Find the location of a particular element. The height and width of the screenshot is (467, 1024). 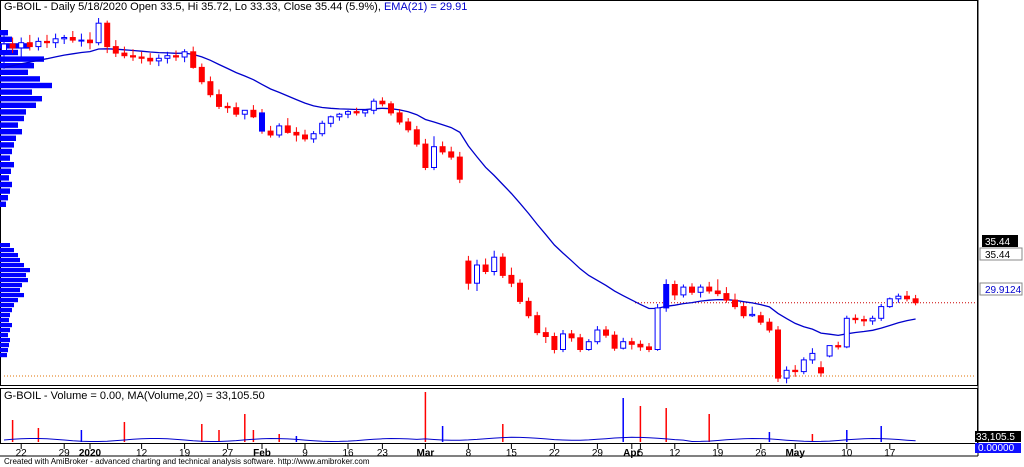

volume-top-label: 33,105.5 is located at coordinates (998, 437).